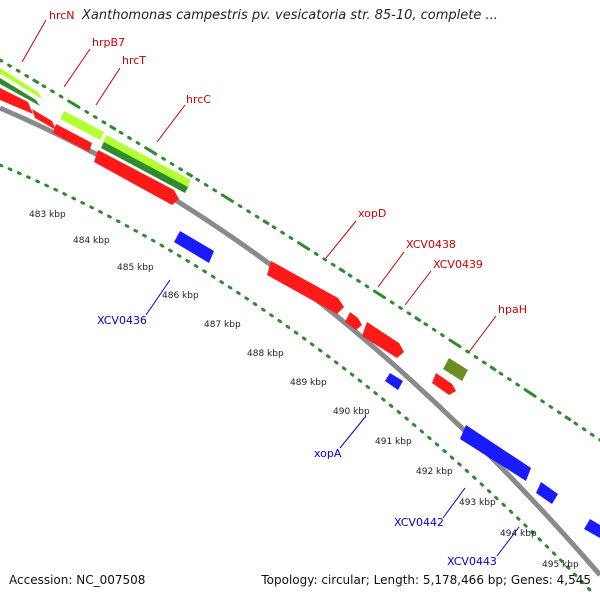  What do you see at coordinates (135, 268) in the screenshot?
I see `tick-label: 485 kbp` at bounding box center [135, 268].